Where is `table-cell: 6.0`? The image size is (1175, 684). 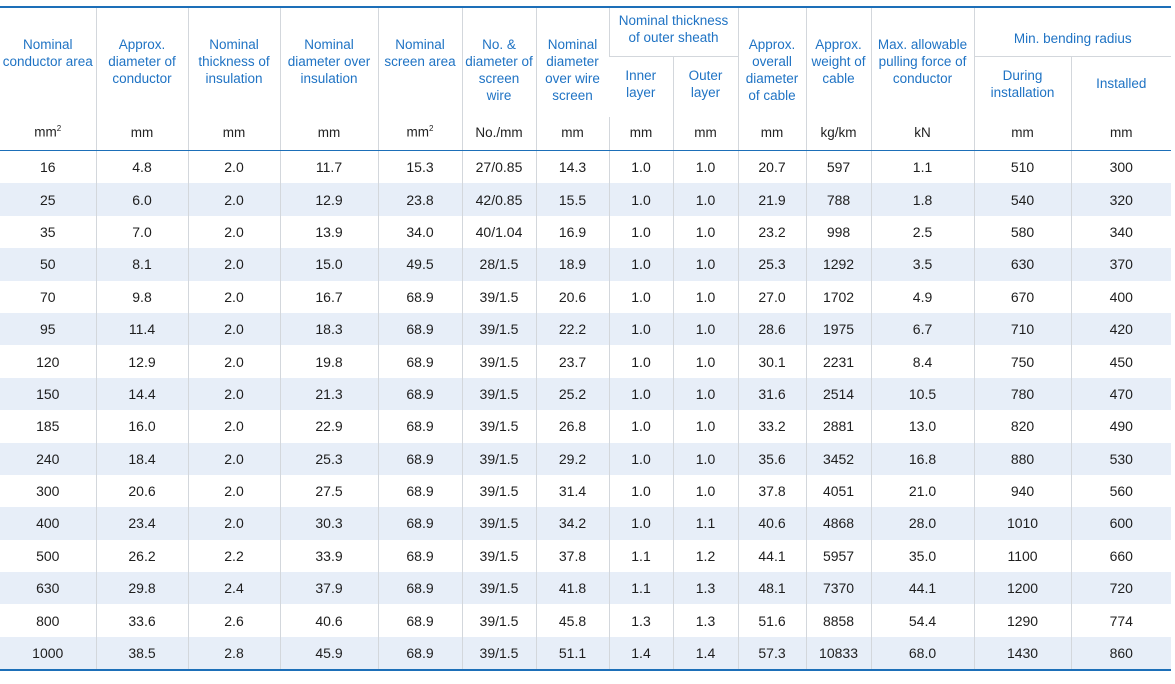
table-cell: 6.0 is located at coordinates (141, 199).